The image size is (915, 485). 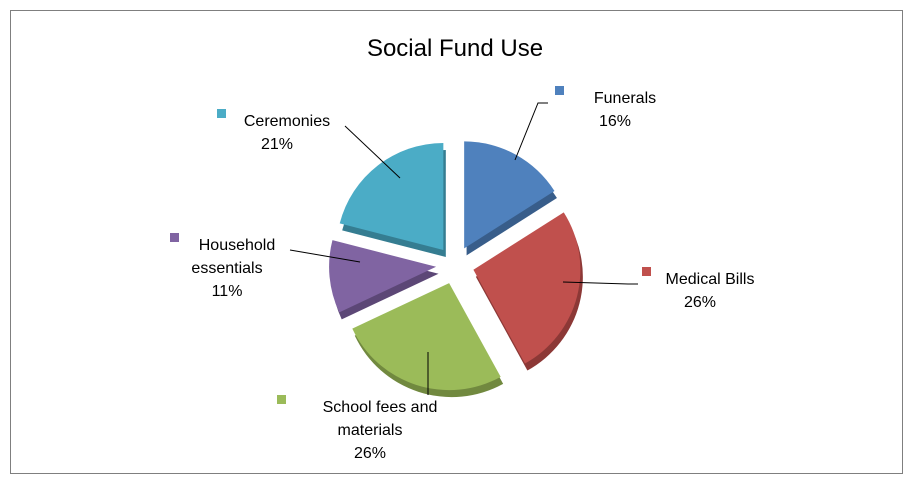 I want to click on data-label-line: Ceremonies, so click(x=287, y=121).